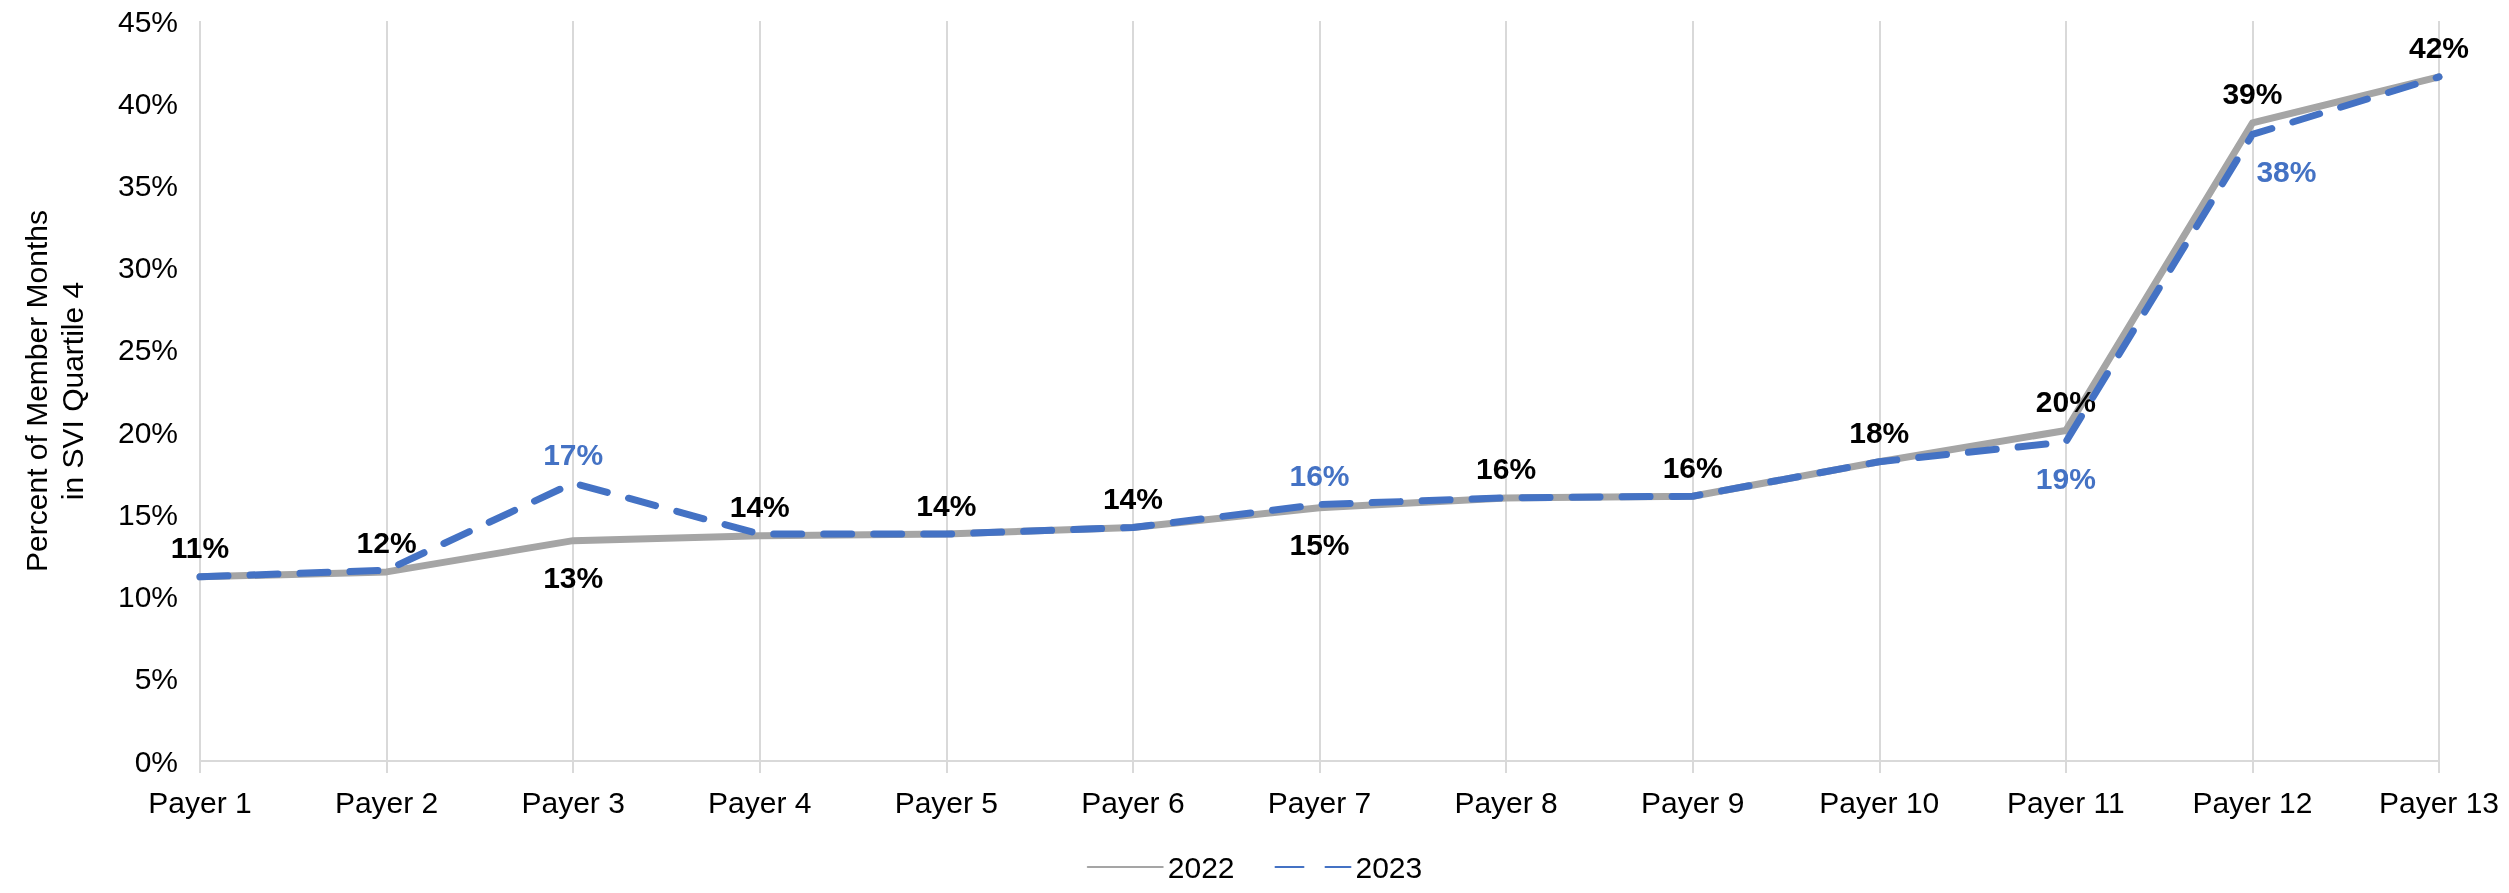 Image resolution: width=2509 pixels, height=893 pixels. I want to click on data-label: 20%, so click(2065, 401).